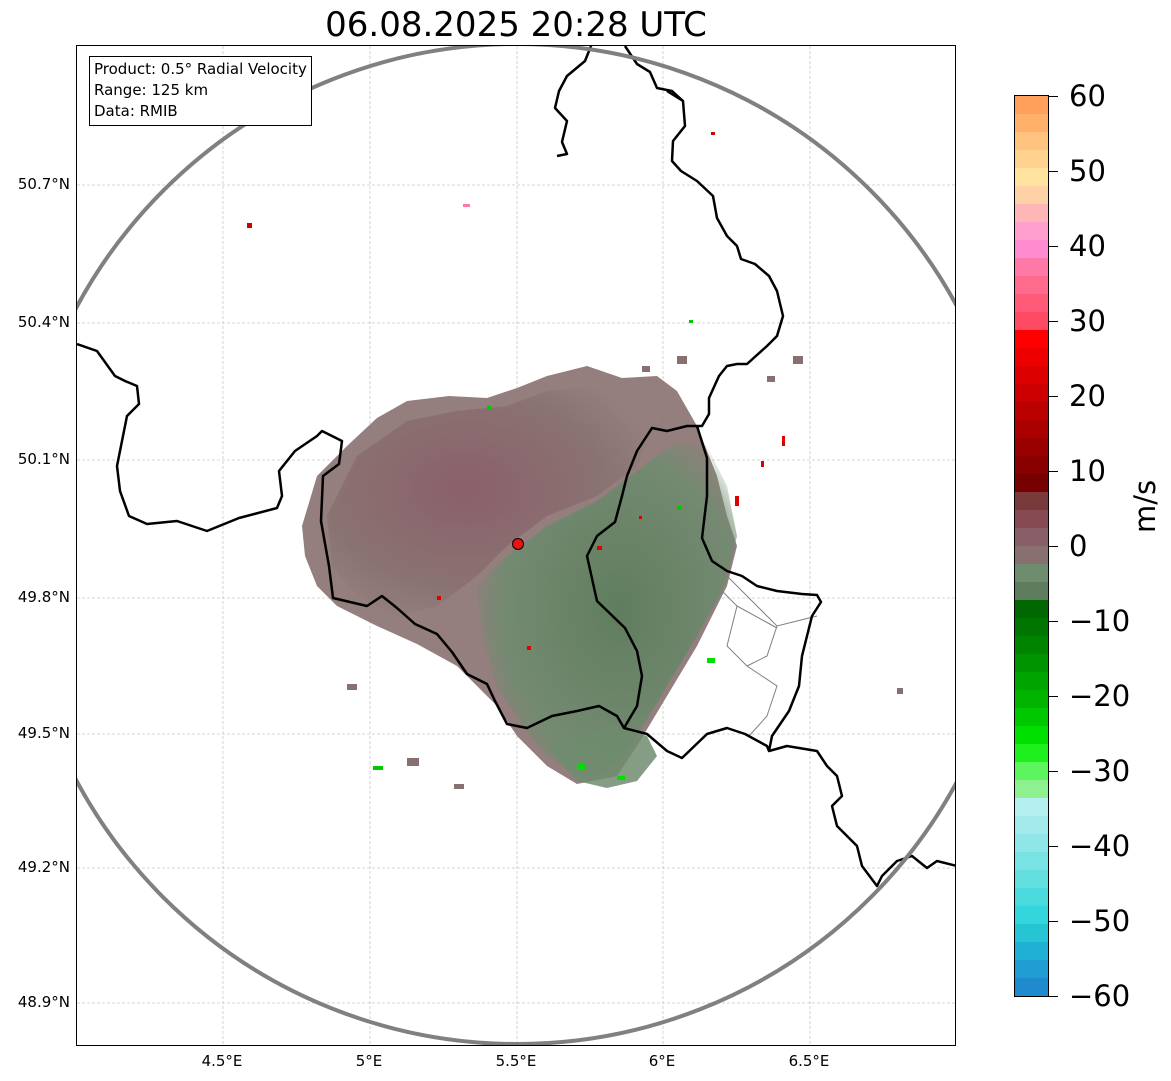 The image size is (1171, 1081). Describe the element at coordinates (1100, 921) in the screenshot. I see `colorbar-tick-label: −50` at that location.